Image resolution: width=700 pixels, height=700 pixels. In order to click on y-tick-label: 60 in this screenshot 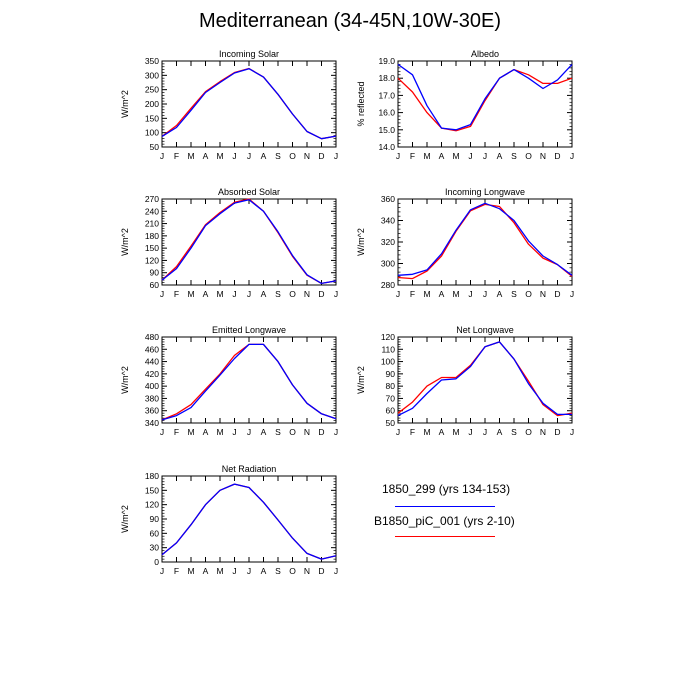, I will do `click(155, 285)`.